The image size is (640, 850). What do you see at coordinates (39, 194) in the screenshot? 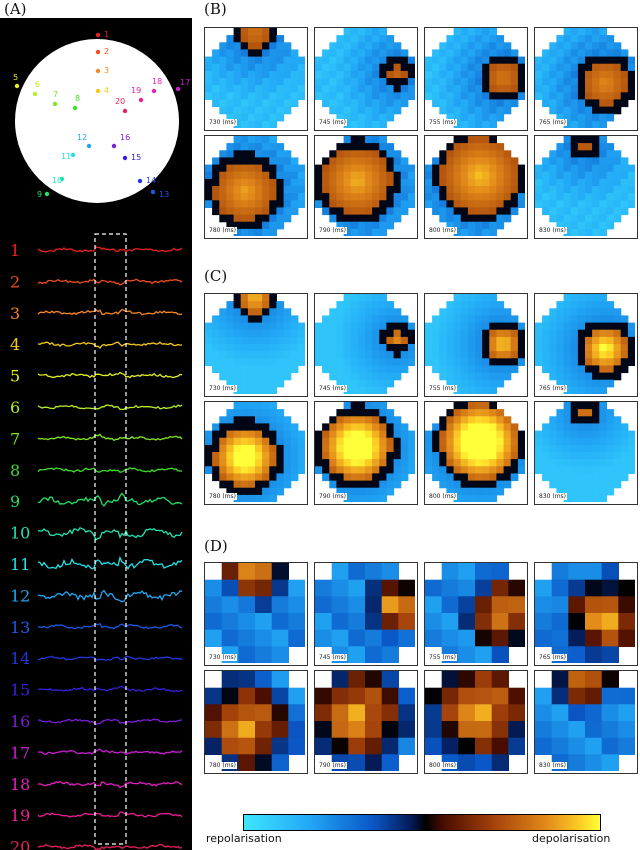
I see `electrode-map-label: 9` at bounding box center [39, 194].